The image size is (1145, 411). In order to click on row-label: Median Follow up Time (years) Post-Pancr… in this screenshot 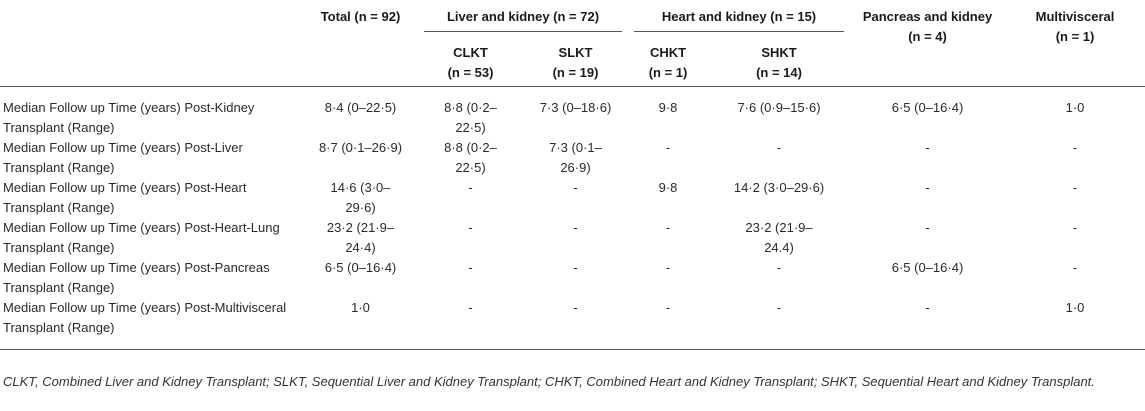, I will do `click(136, 277)`.